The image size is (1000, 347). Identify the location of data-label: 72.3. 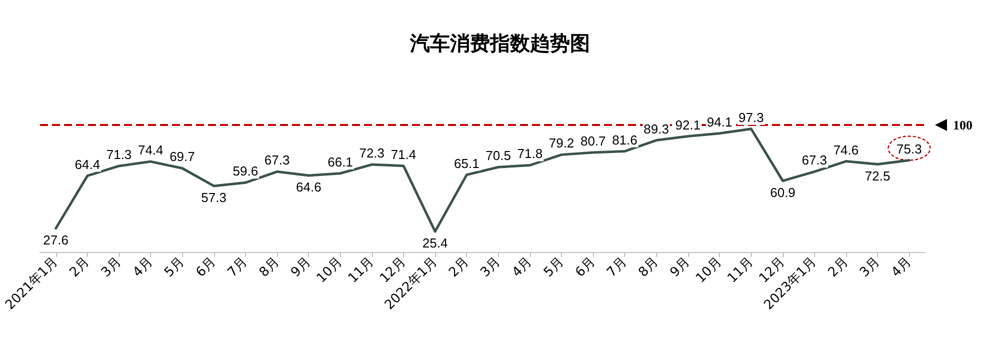
(372, 153).